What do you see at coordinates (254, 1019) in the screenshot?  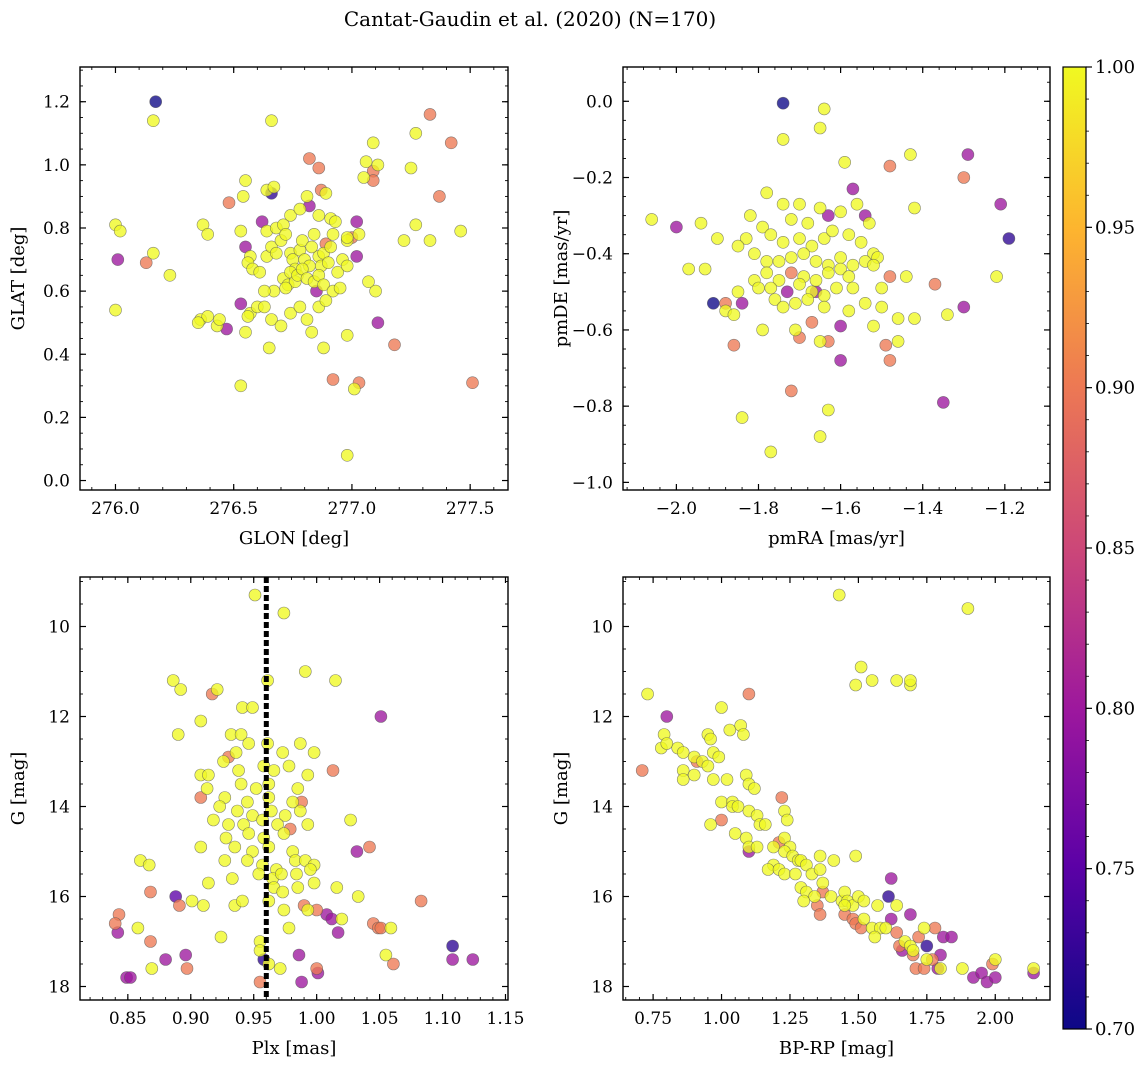 I see `x-tick-label: 0.95` at bounding box center [254, 1019].